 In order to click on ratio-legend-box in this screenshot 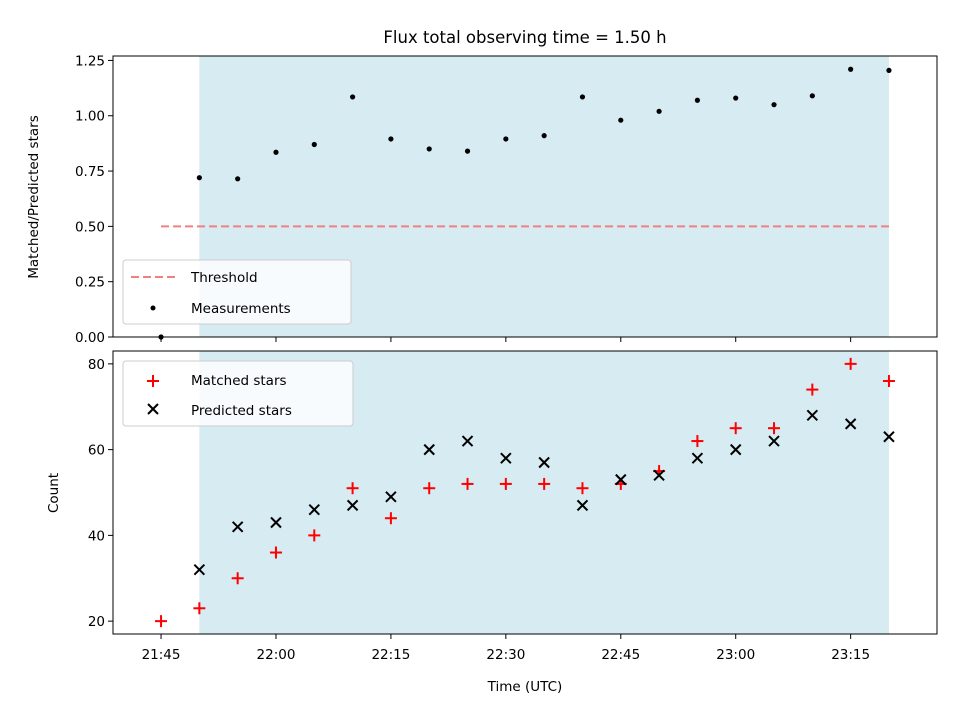, I will do `click(237, 292)`.